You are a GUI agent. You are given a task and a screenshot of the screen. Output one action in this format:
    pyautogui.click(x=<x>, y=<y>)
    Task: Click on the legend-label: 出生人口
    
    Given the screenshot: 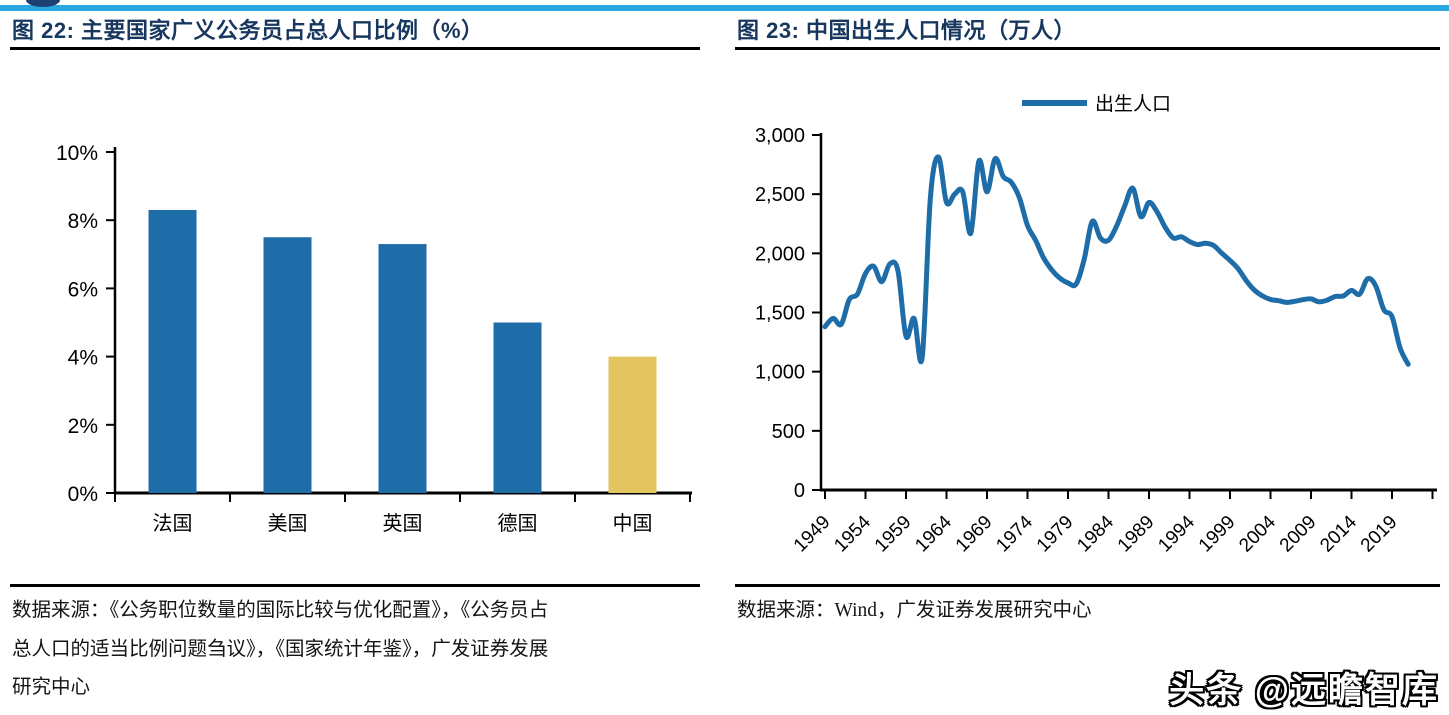 What is the action you would take?
    pyautogui.click(x=1133, y=104)
    